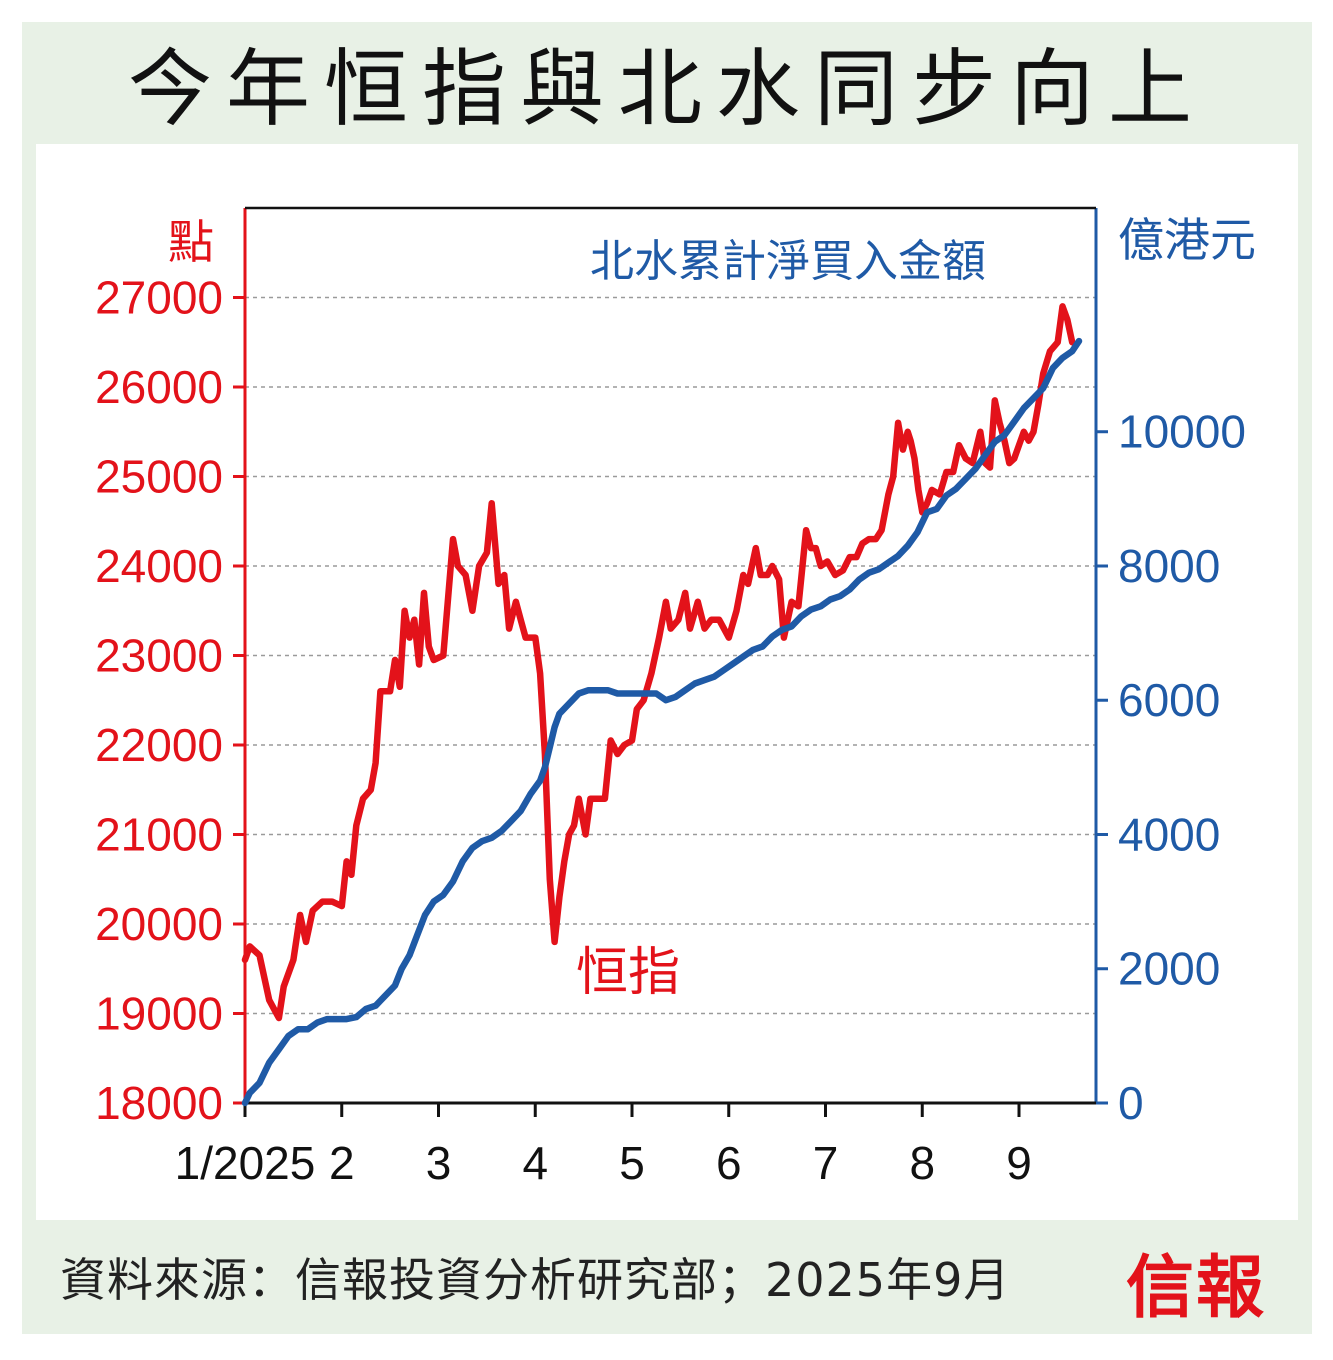 The height and width of the screenshot is (1360, 1333). What do you see at coordinates (1169, 566) in the screenshot?
I see `right-tick-label: 8000` at bounding box center [1169, 566].